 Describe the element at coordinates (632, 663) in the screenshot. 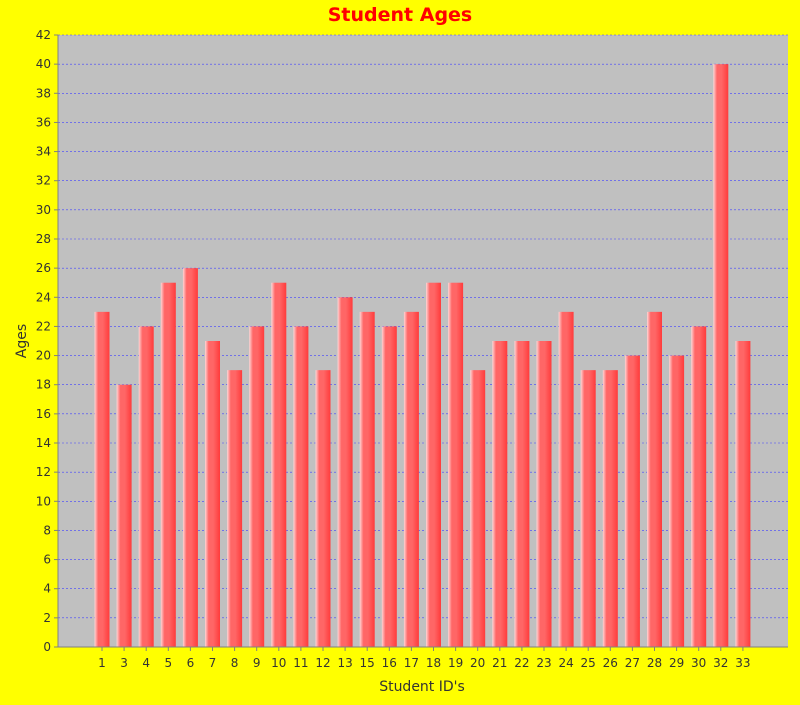

I see `x-tick-label: 27` at that location.